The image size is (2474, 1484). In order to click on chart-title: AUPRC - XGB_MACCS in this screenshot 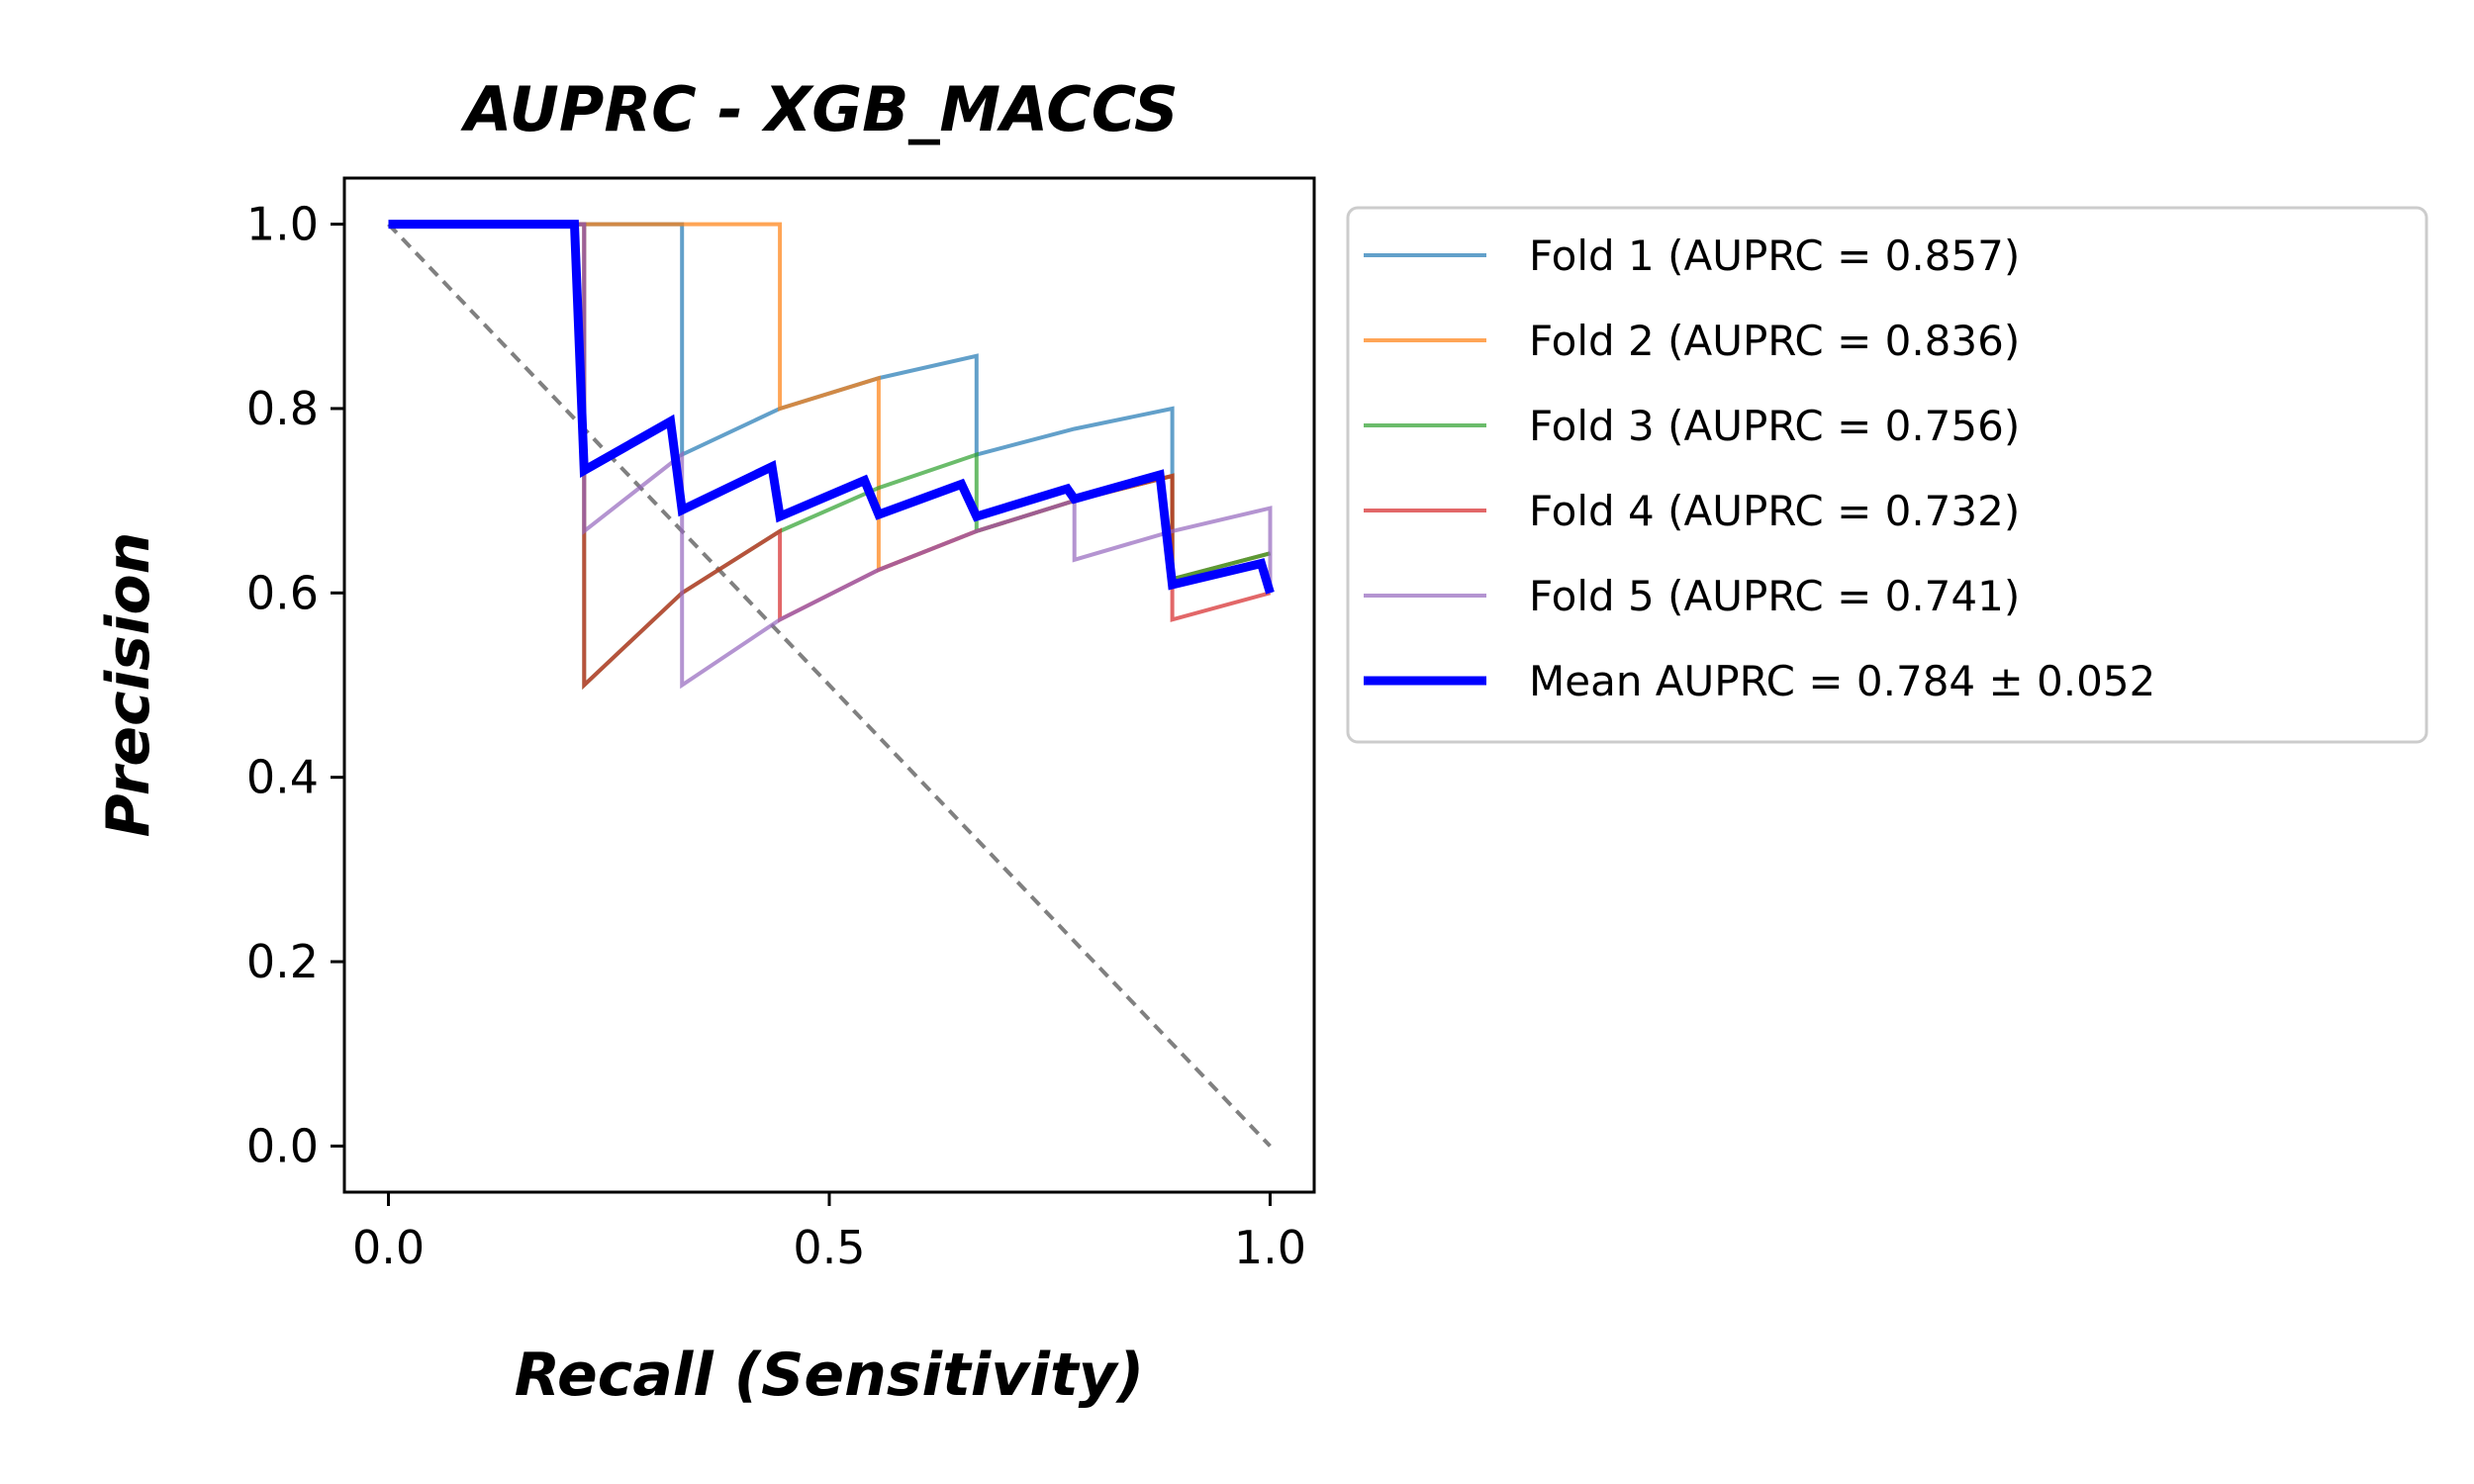, I will do `click(818, 109)`.